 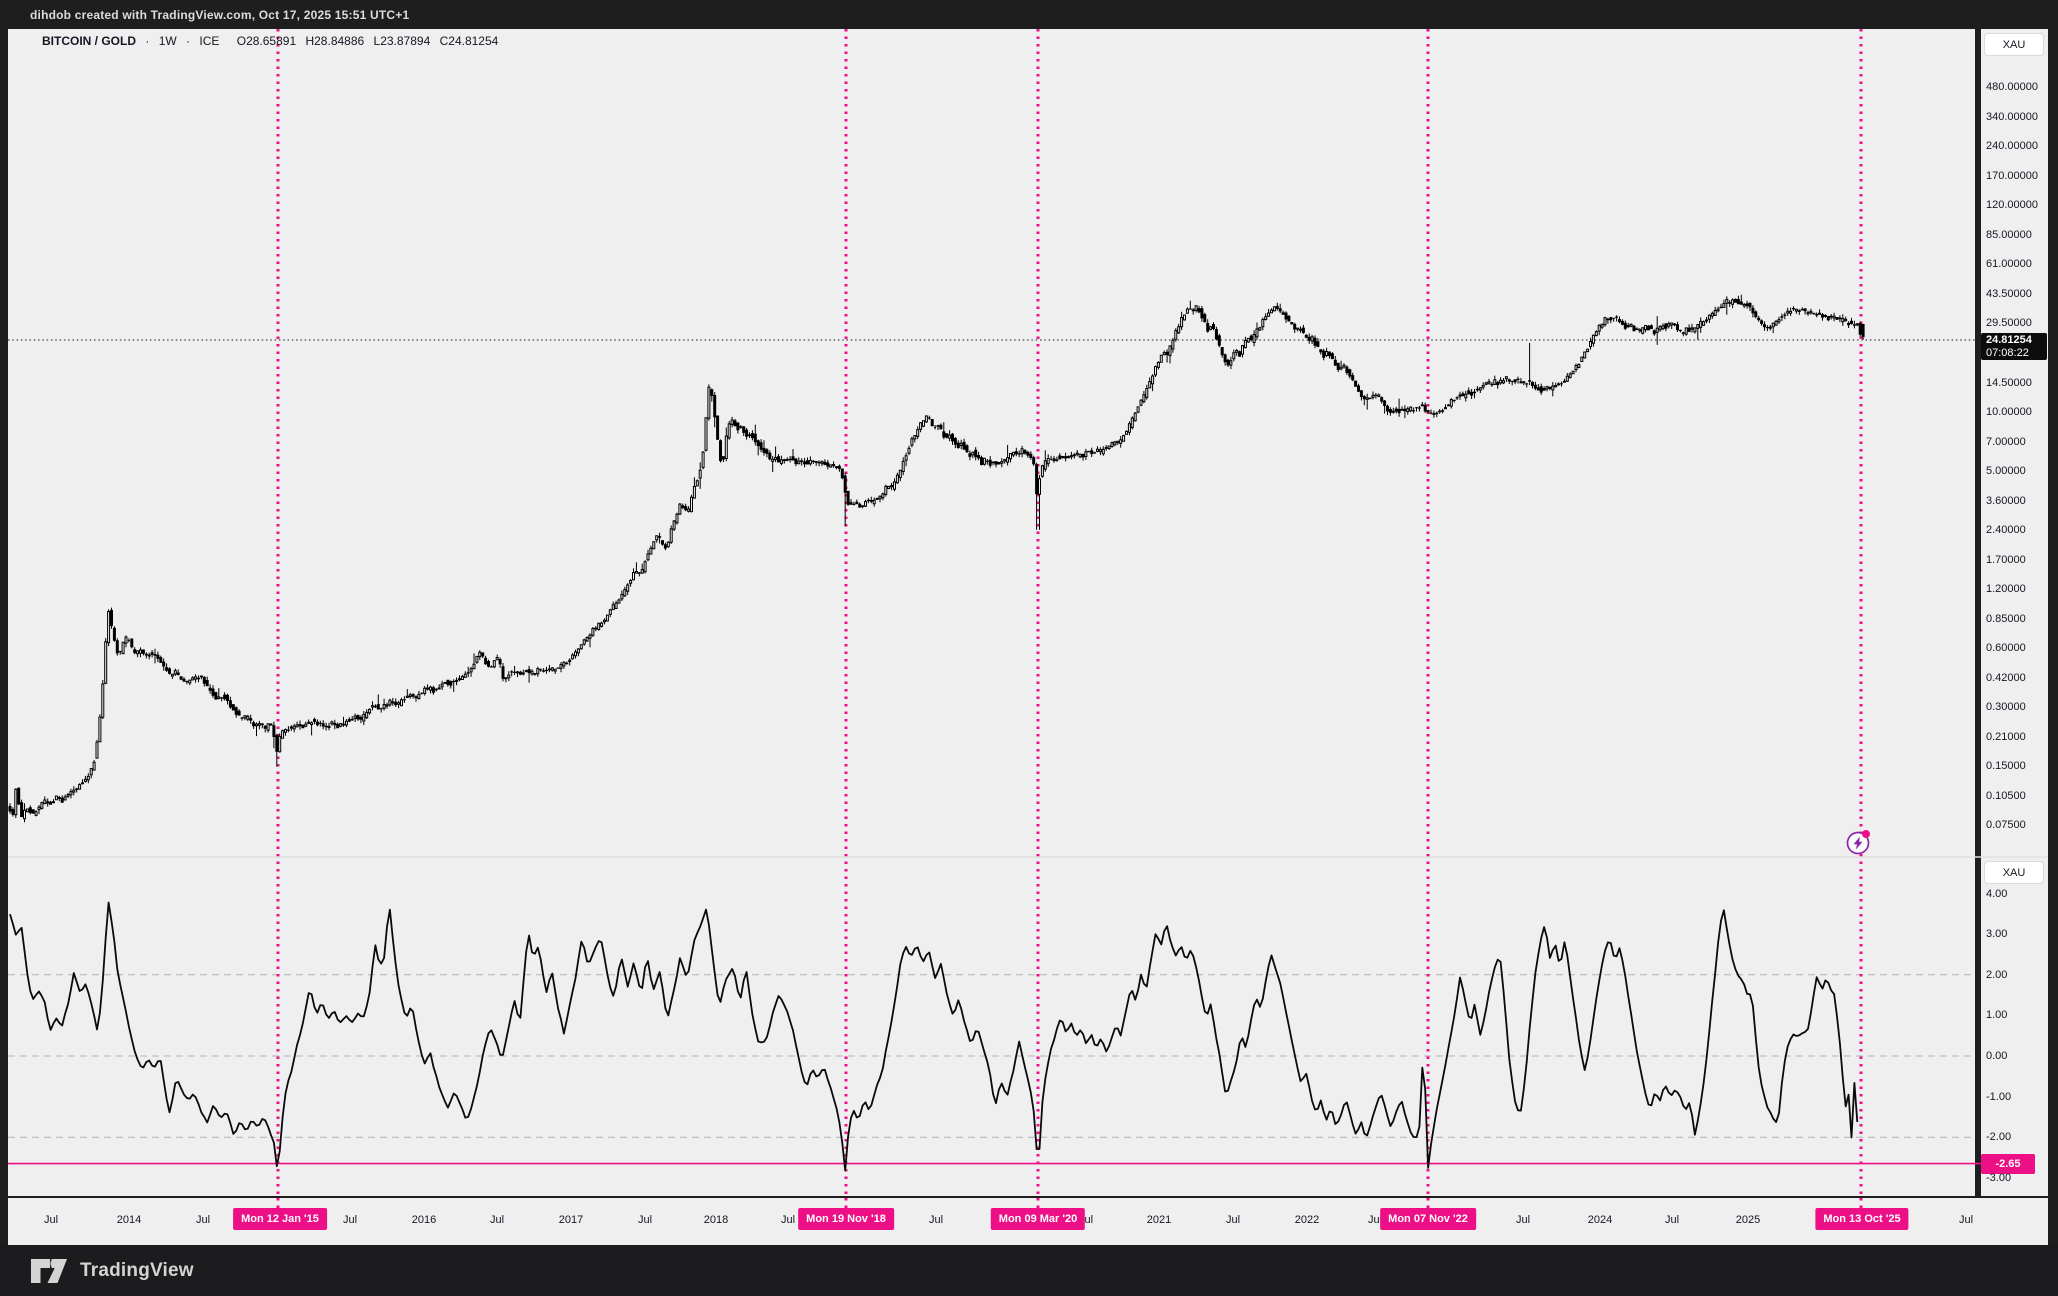 I want to click on close-value: C24.81254, so click(x=469, y=41).